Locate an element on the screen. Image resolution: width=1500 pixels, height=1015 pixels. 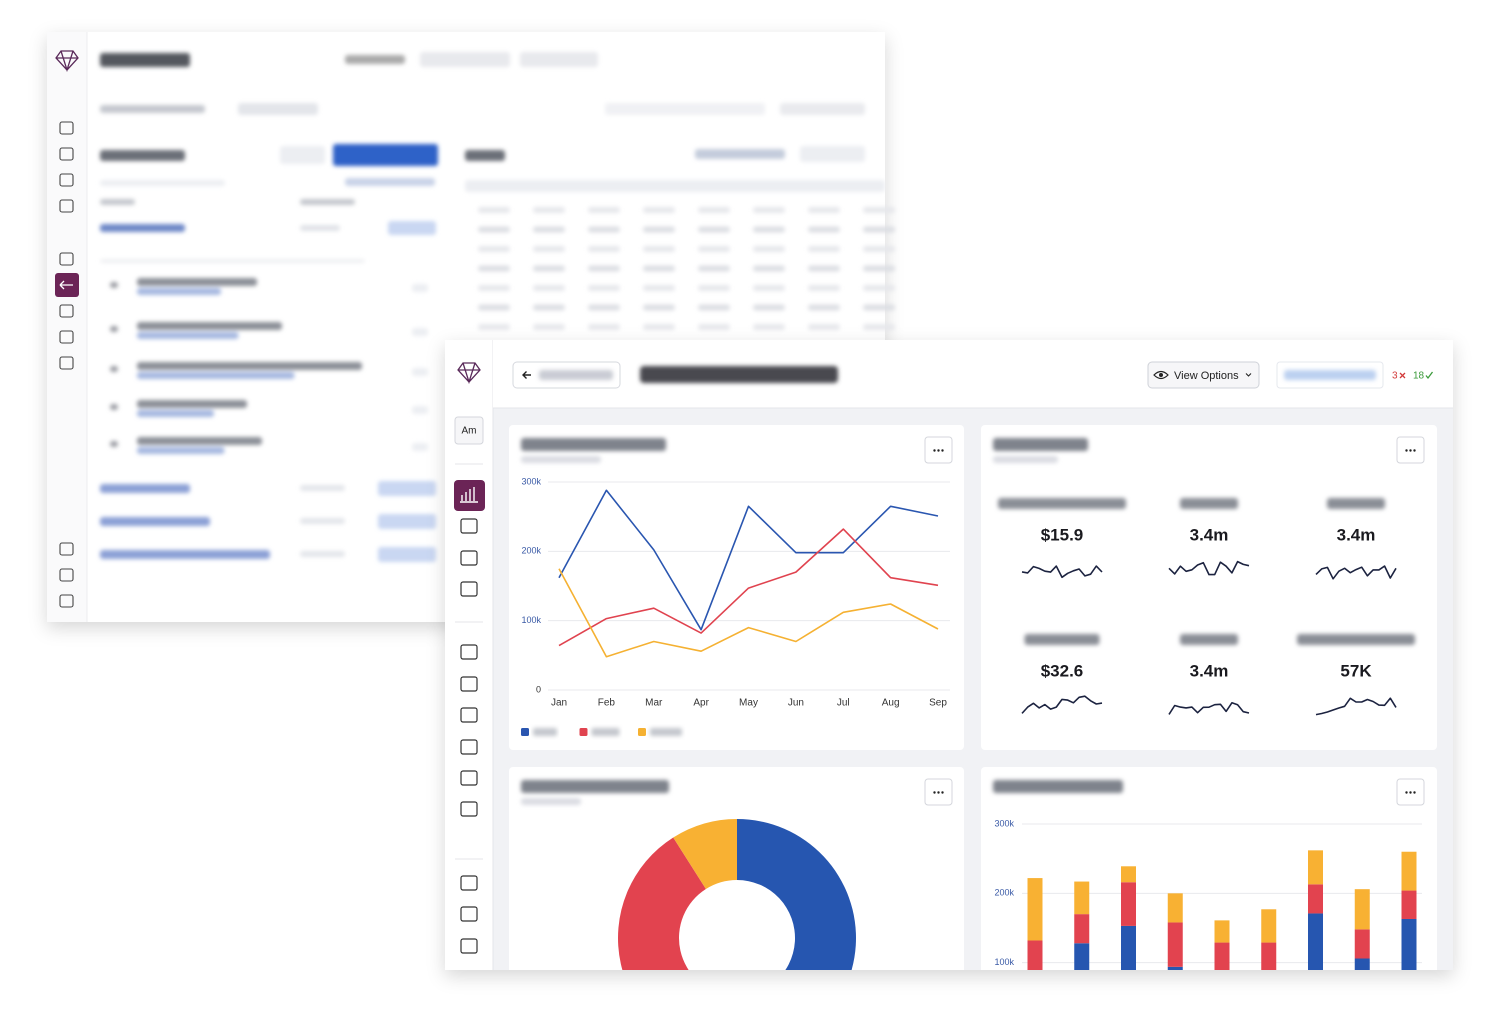
view-options-button is located at coordinates (1203, 375).